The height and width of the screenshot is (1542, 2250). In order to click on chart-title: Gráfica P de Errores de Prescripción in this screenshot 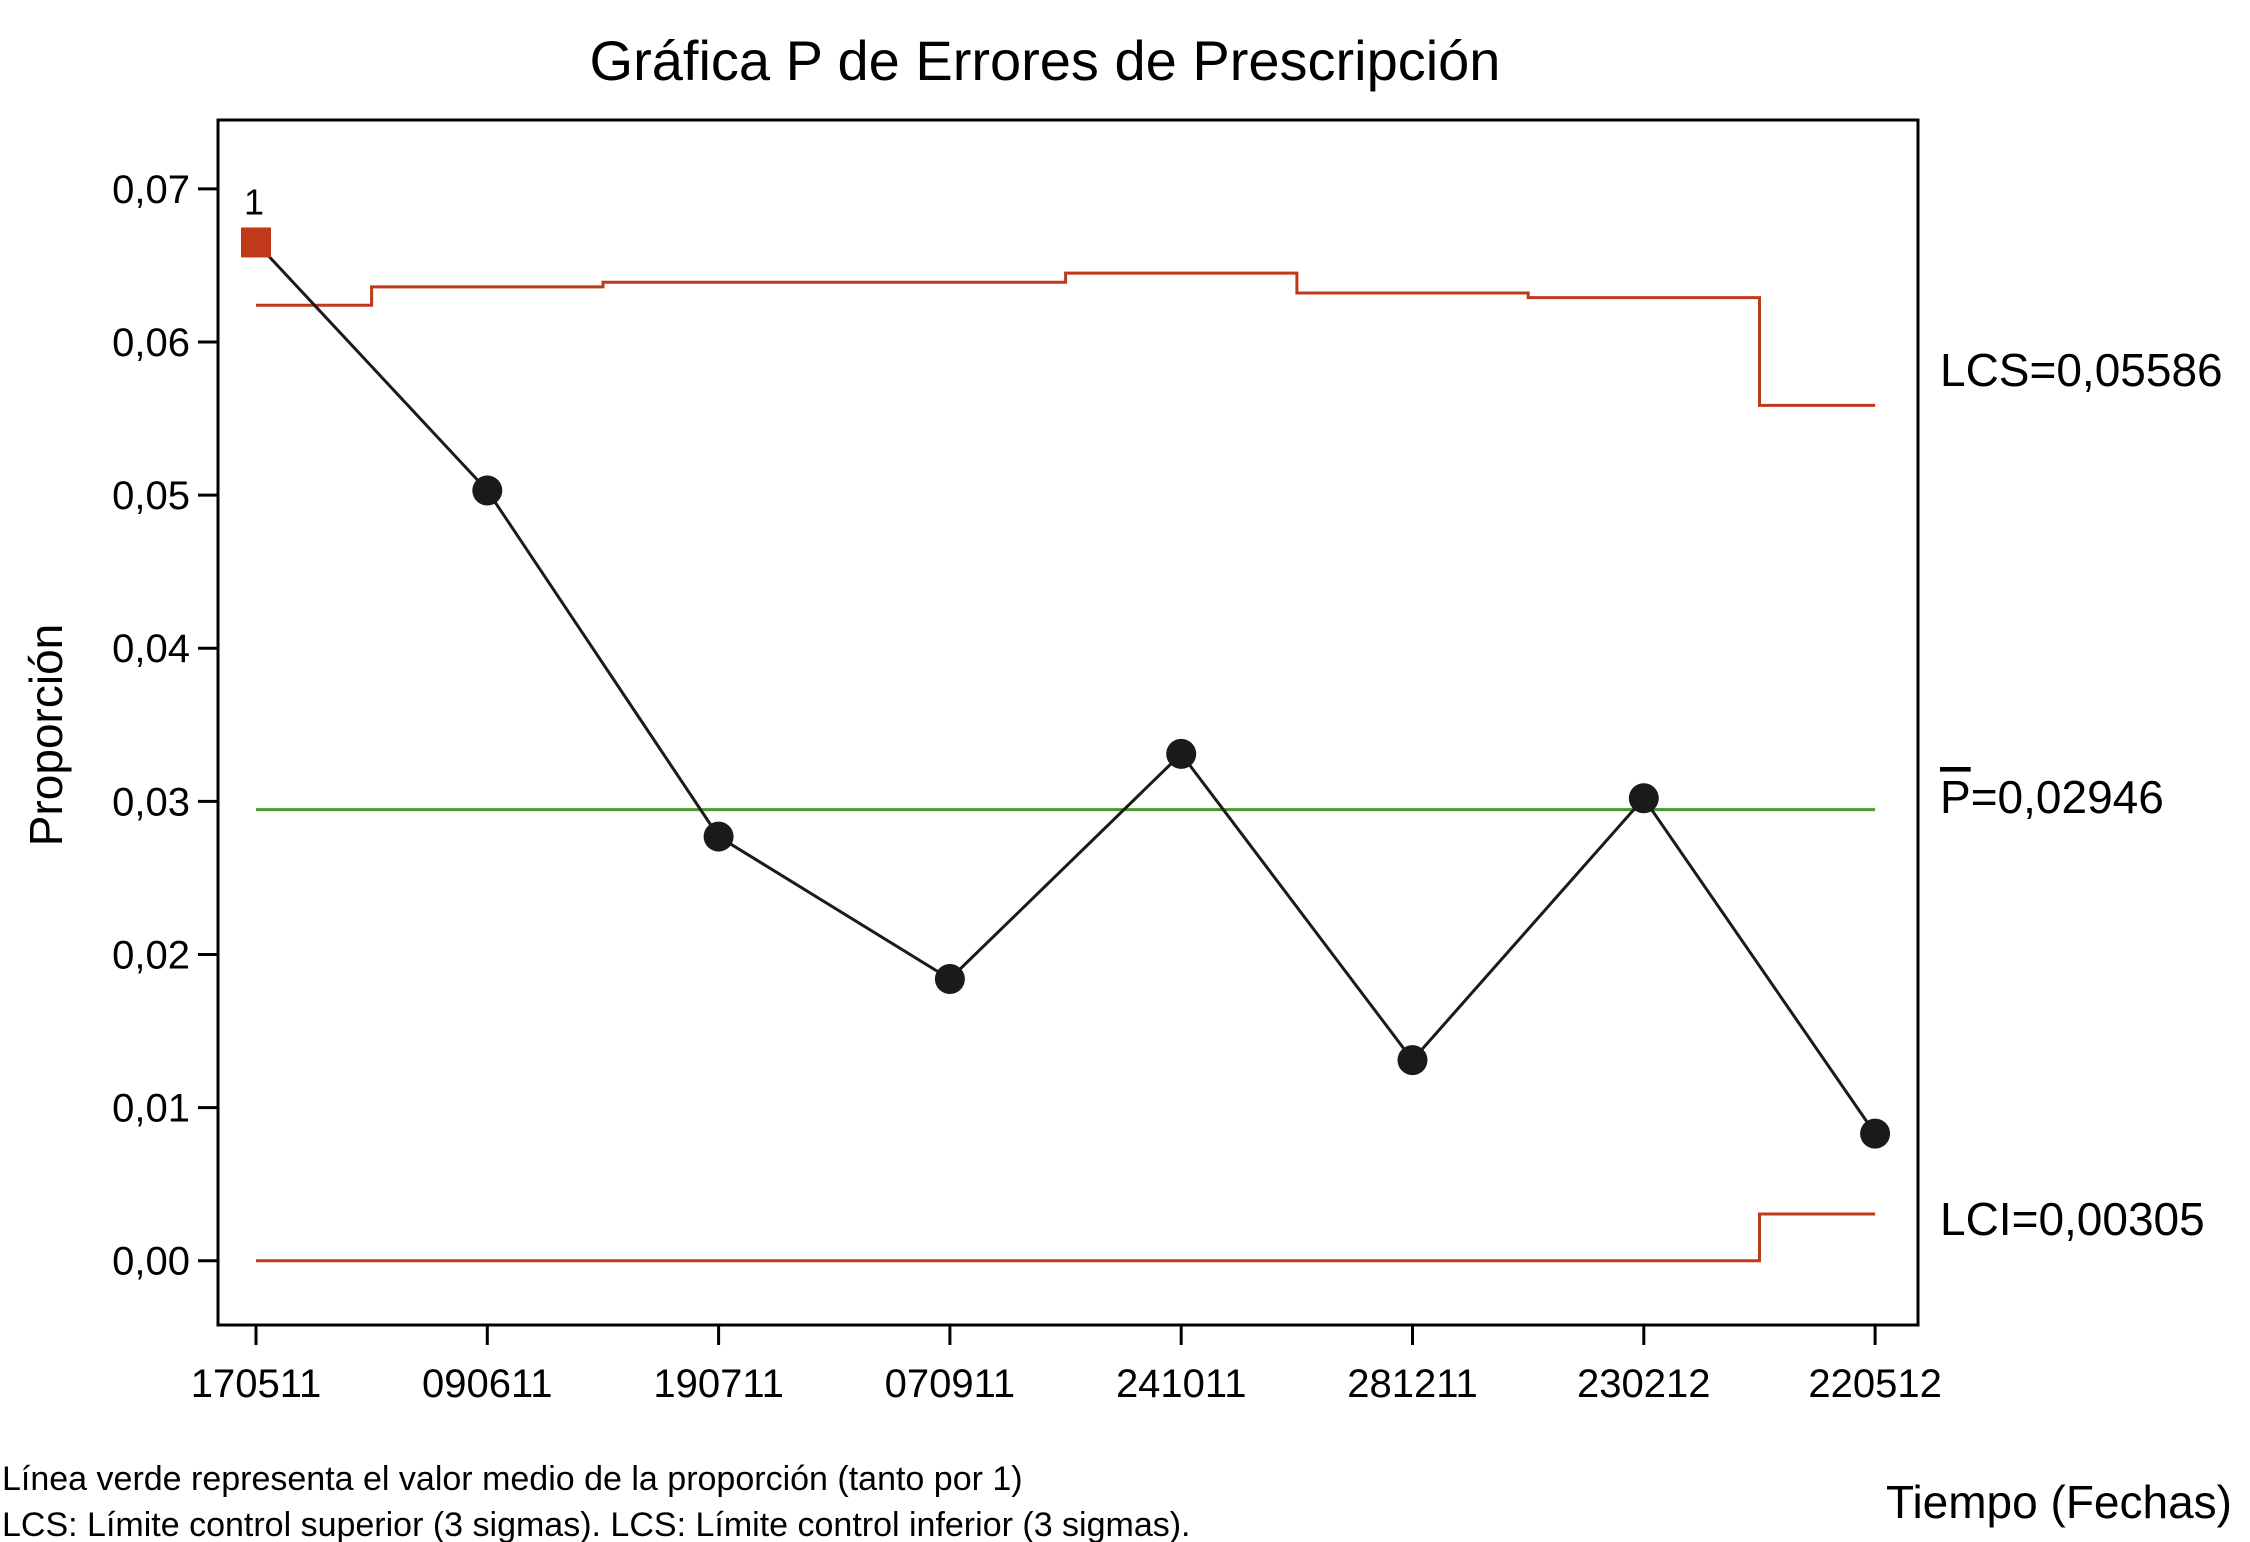, I will do `click(1045, 60)`.